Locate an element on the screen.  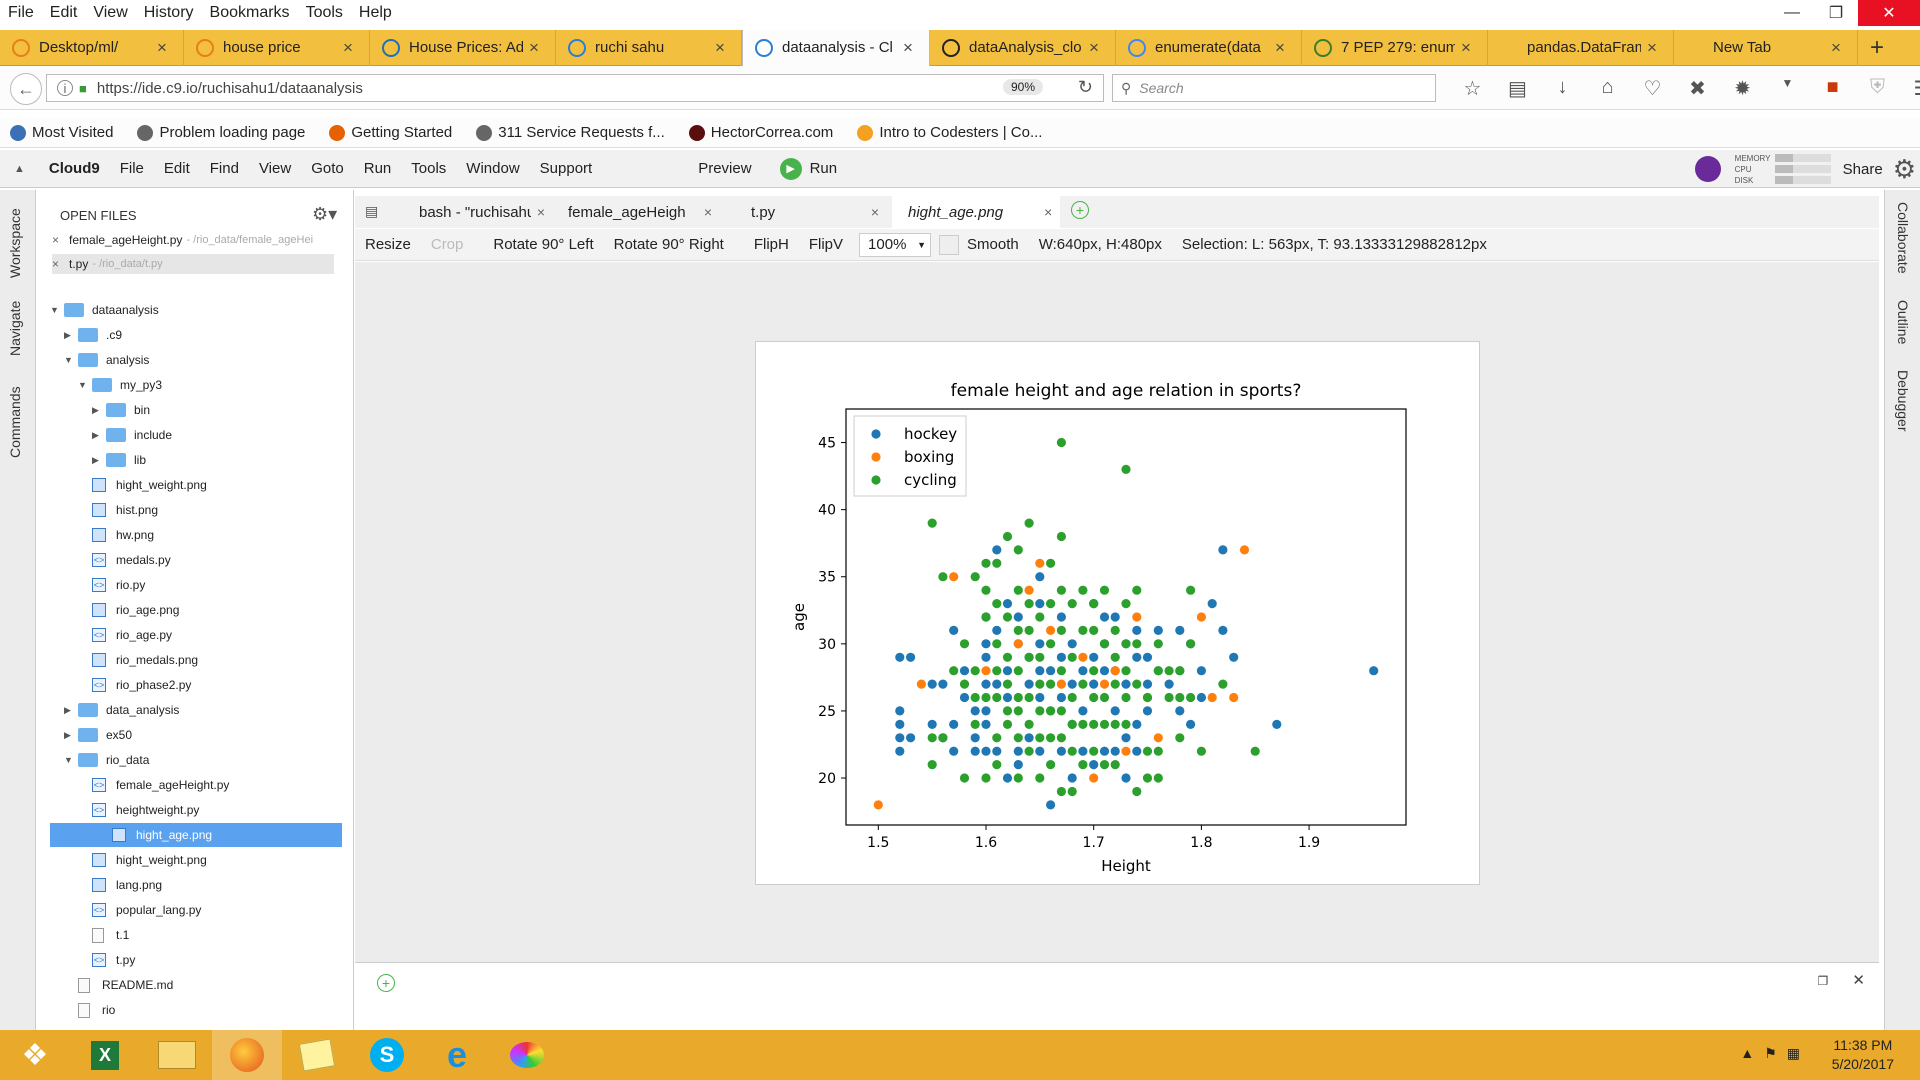
os-menu-help: Help is located at coordinates (375, 12).